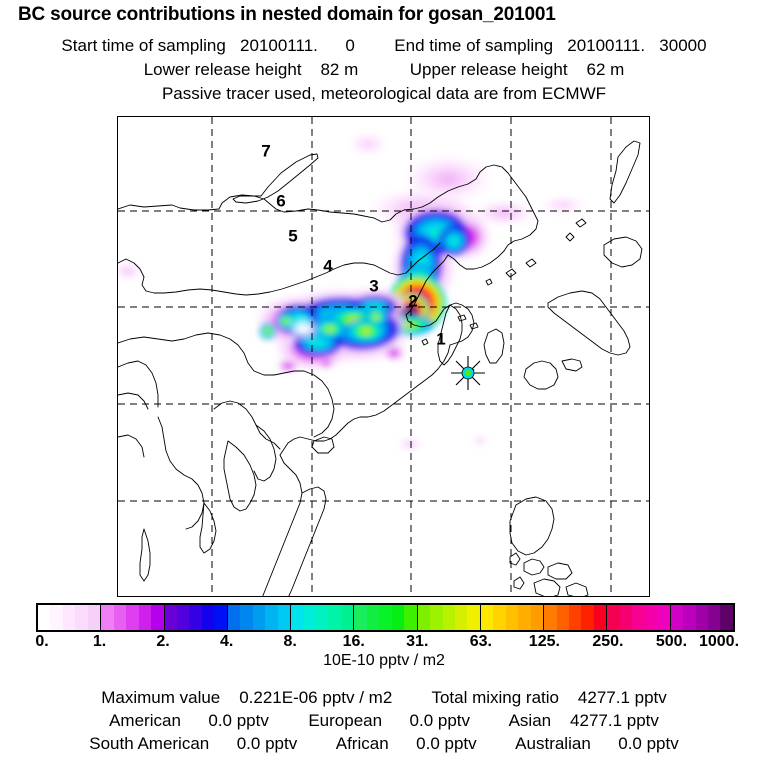 The image size is (768, 768). Describe the element at coordinates (362, 743) in the screenshot. I see `region-name-african: African` at that location.